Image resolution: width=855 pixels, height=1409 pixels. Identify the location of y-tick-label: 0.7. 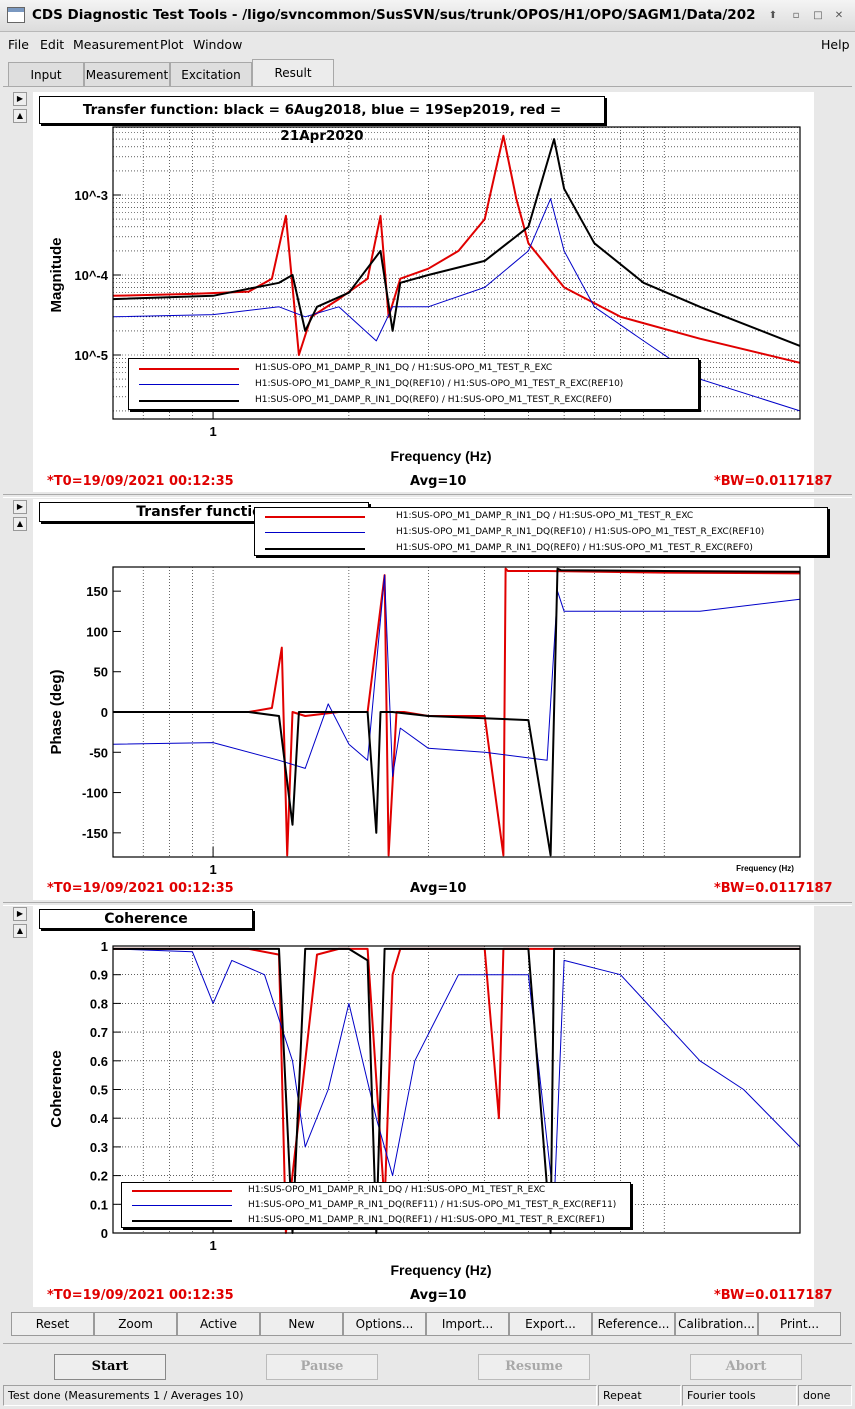
(99, 1032).